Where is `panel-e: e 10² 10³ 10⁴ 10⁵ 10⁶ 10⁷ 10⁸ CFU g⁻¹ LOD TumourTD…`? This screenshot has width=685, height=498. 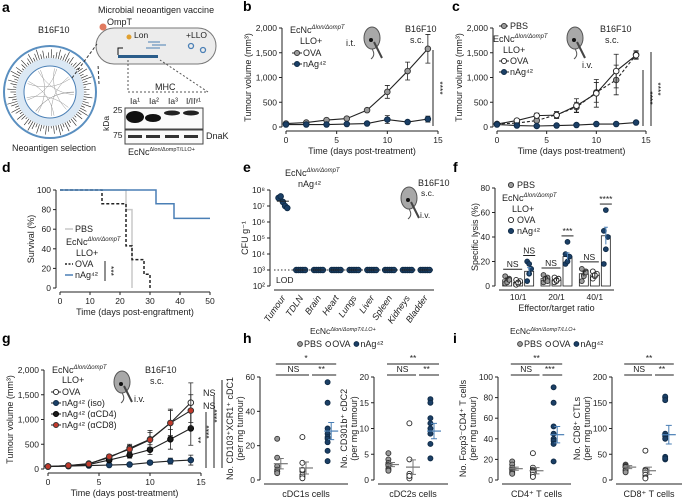 panel-e: e 10² 10³ 10⁴ 10⁵ 10⁶ 10⁷ 10⁸ CFU g⁻¹ LOD TumourTD… is located at coordinates (344, 242).